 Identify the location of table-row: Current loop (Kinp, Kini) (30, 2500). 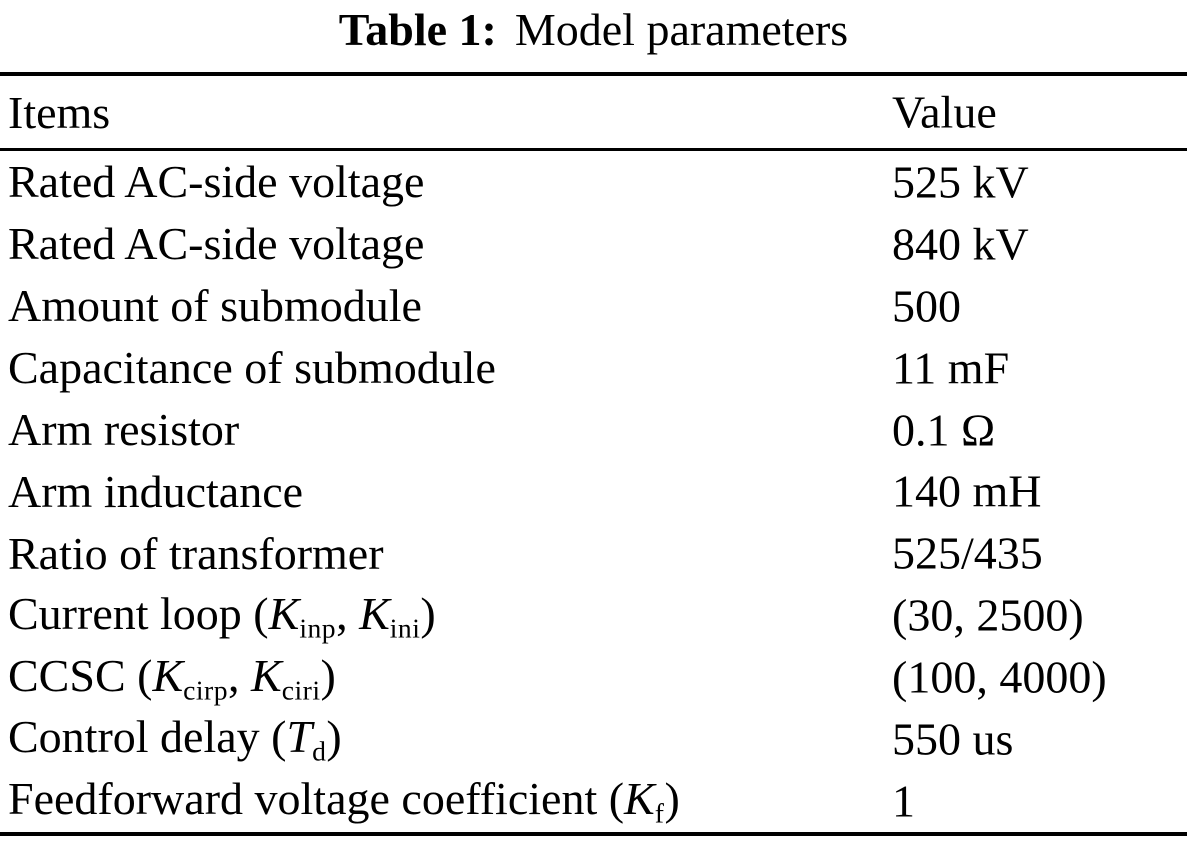
(593, 615).